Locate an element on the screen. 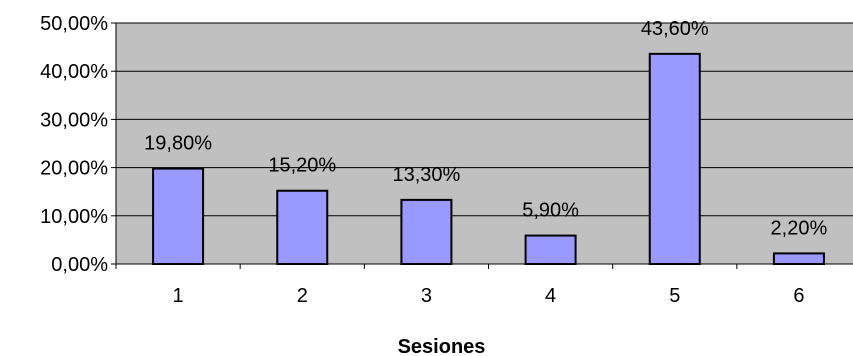  y-tick-label: 10,00% is located at coordinates (74, 217).